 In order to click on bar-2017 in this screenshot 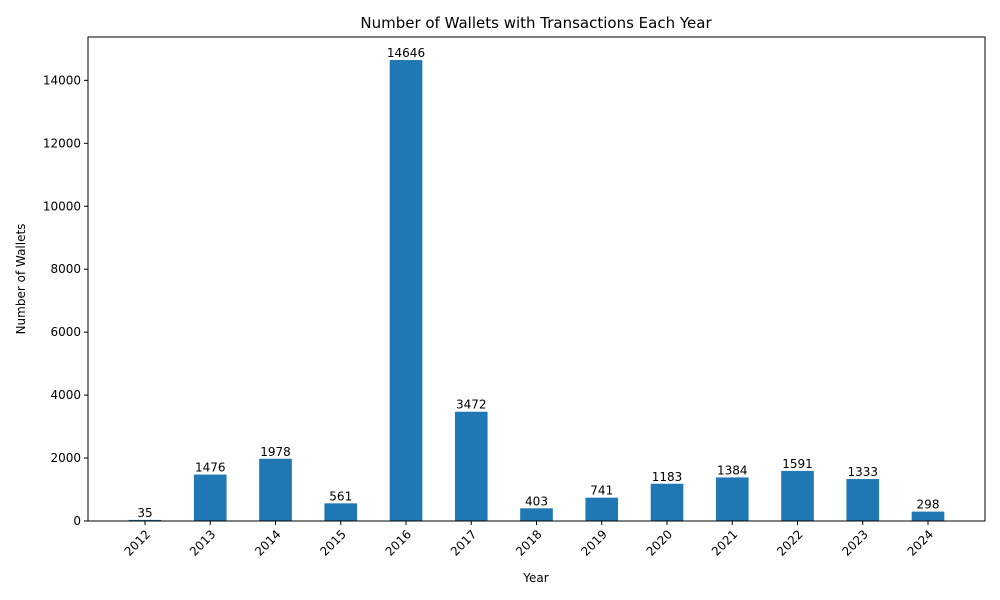, I will do `click(471, 466)`.